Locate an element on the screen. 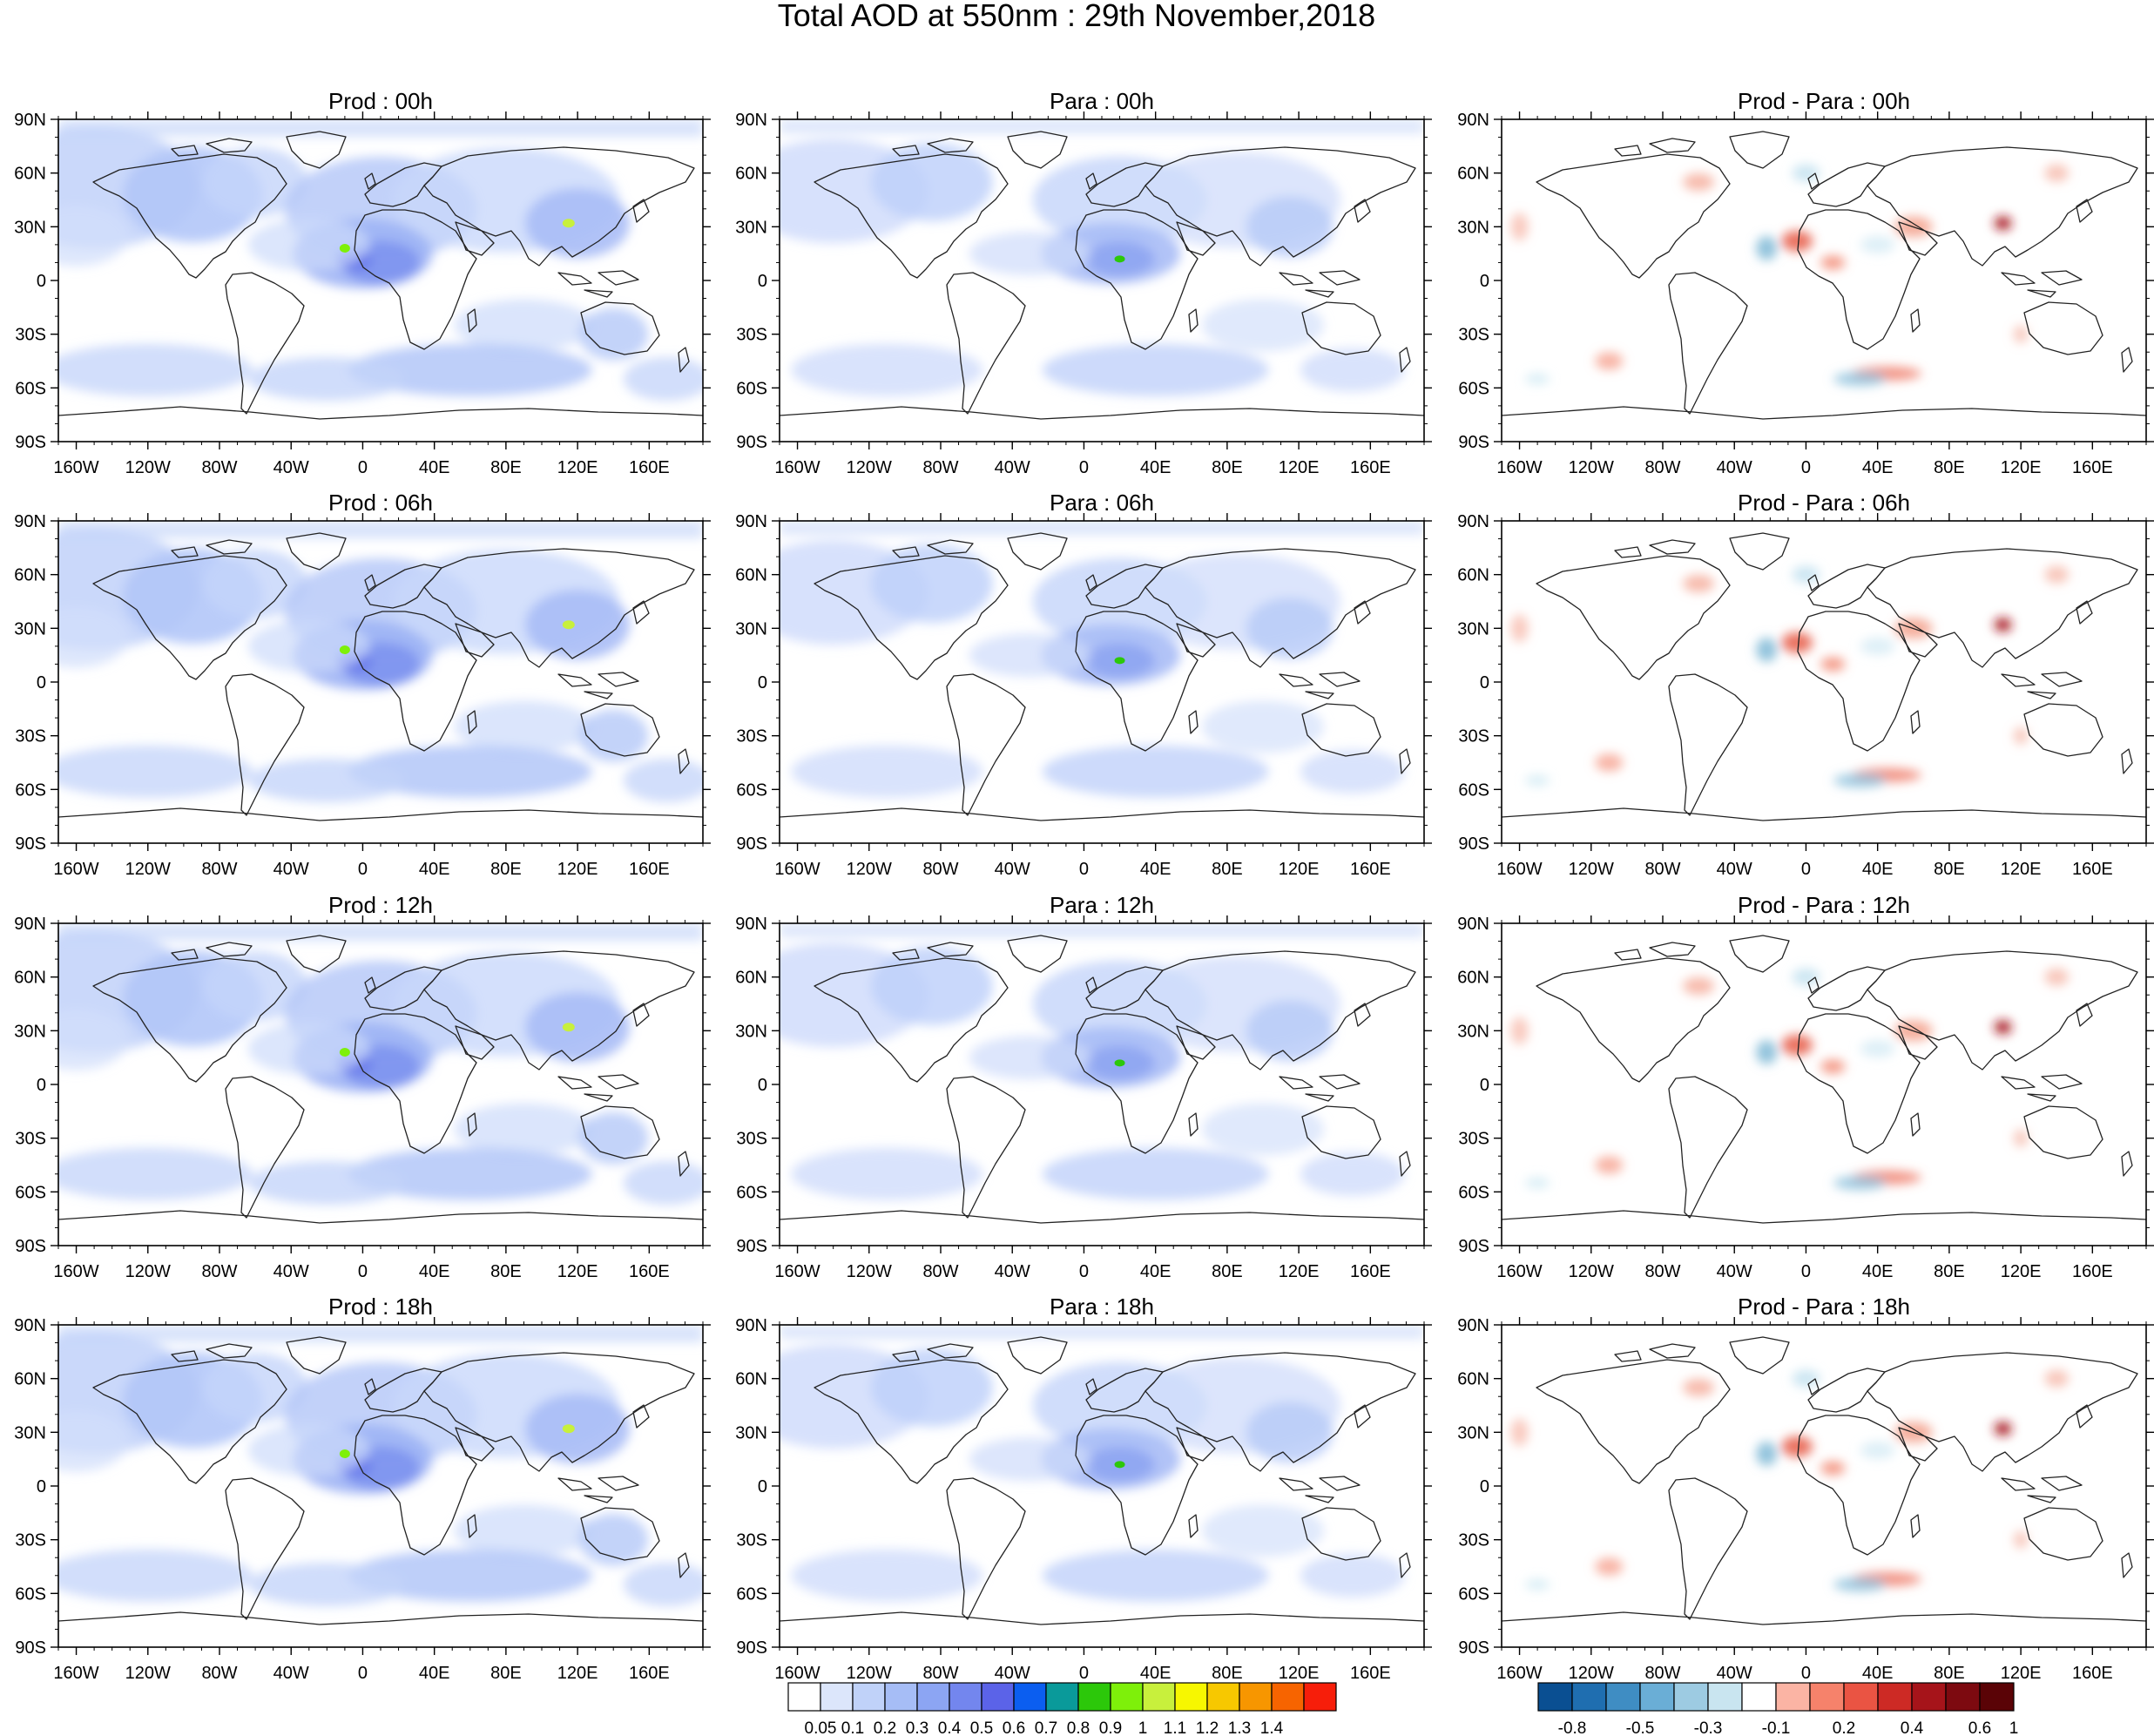 This screenshot has width=2154, height=1736. colorbar-label: 0.9 is located at coordinates (1111, 1727).